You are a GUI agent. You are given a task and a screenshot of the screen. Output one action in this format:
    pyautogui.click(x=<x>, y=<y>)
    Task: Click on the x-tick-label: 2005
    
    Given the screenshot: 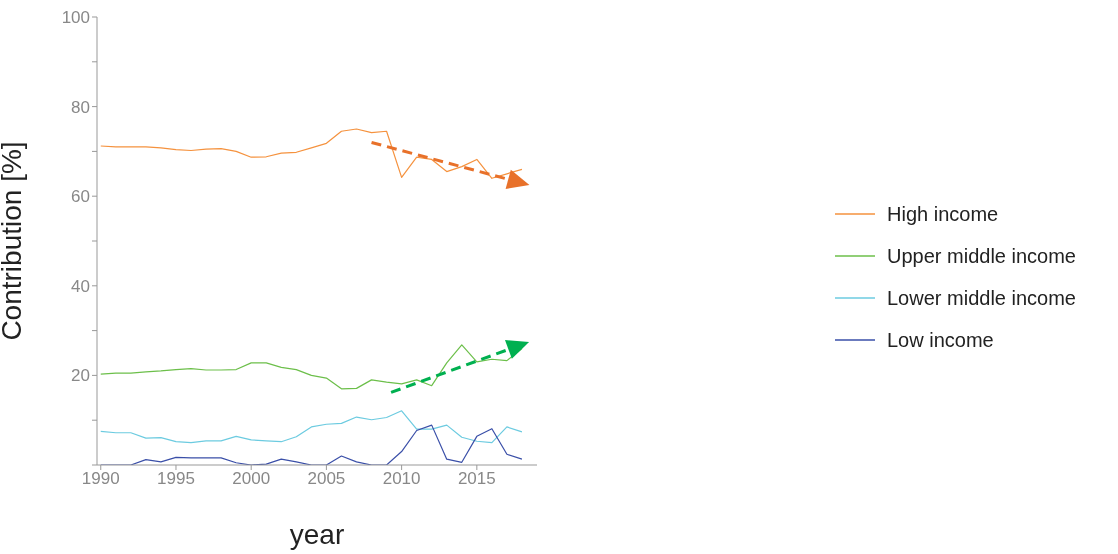 What is the action you would take?
    pyautogui.click(x=326, y=479)
    